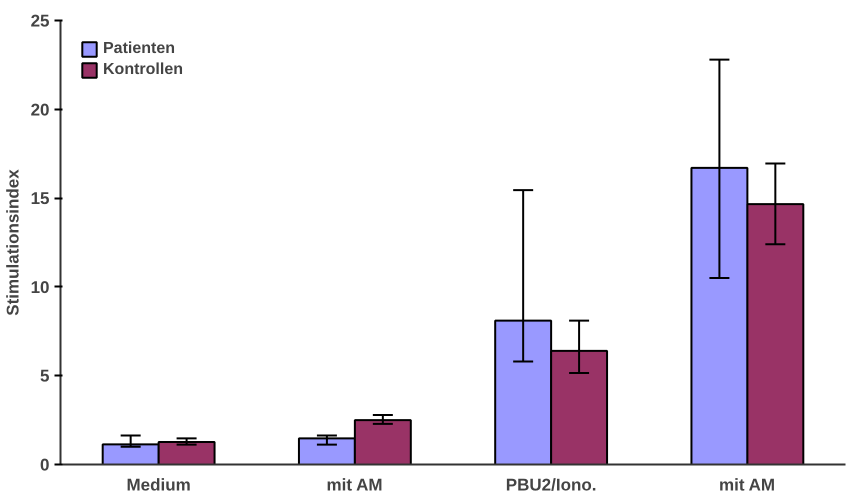  Describe the element at coordinates (40, 198) in the screenshot. I see `y-tick-label: 15` at that location.